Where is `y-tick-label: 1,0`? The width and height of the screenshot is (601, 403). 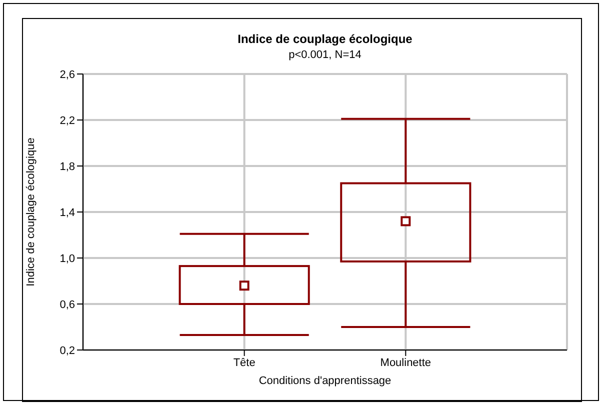
y-tick-label: 1,0 is located at coordinates (67, 258).